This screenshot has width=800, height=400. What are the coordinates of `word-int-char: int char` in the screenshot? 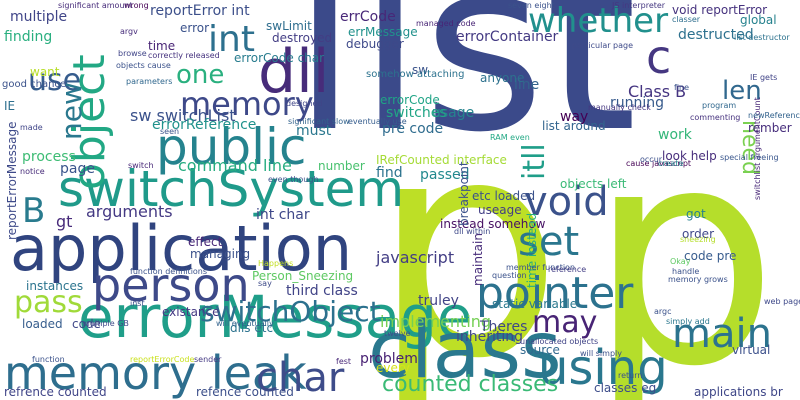 It's located at (283, 215).